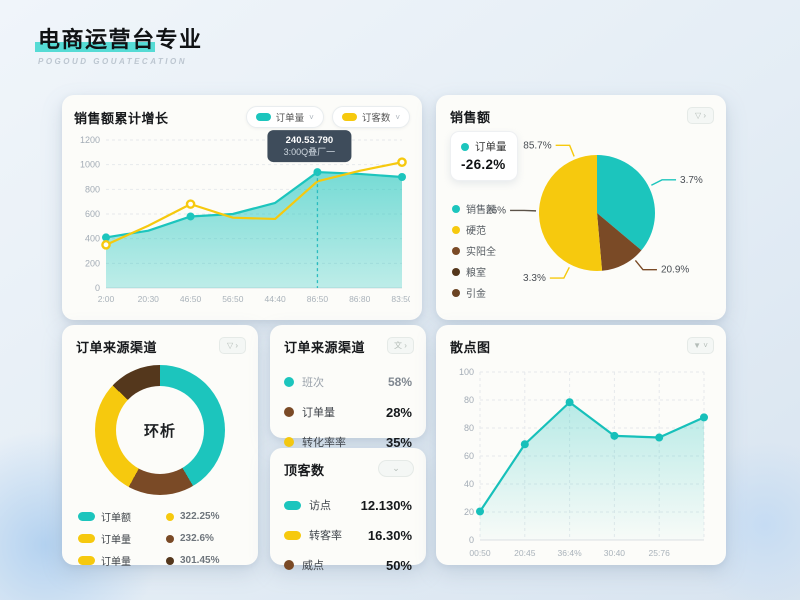 The height and width of the screenshot is (600, 800). Describe the element at coordinates (160, 430) in the screenshot. I see `donut-chart: 环析` at that location.